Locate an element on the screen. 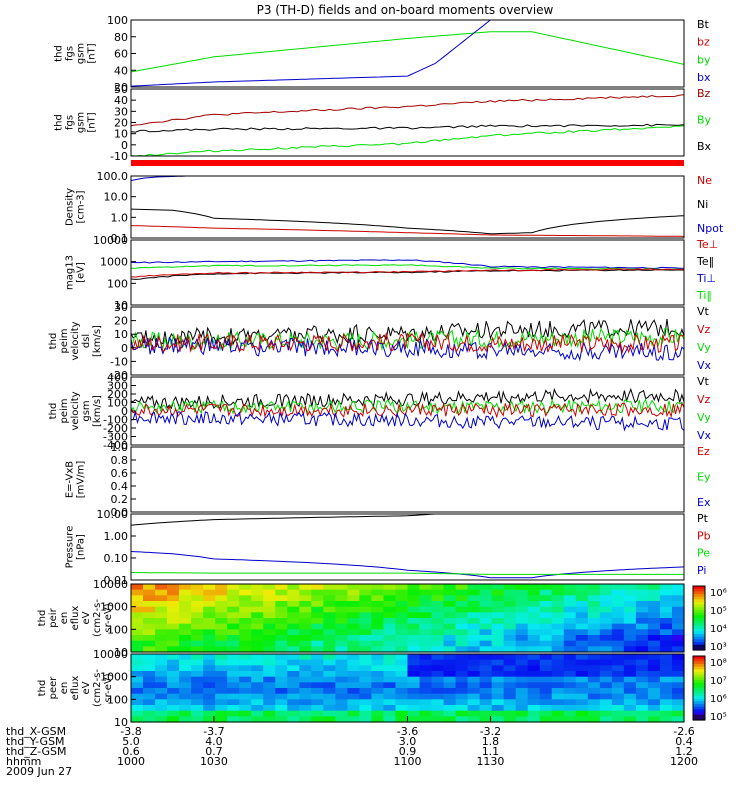  x-tick-label: 1.1 is located at coordinates (491, 751).